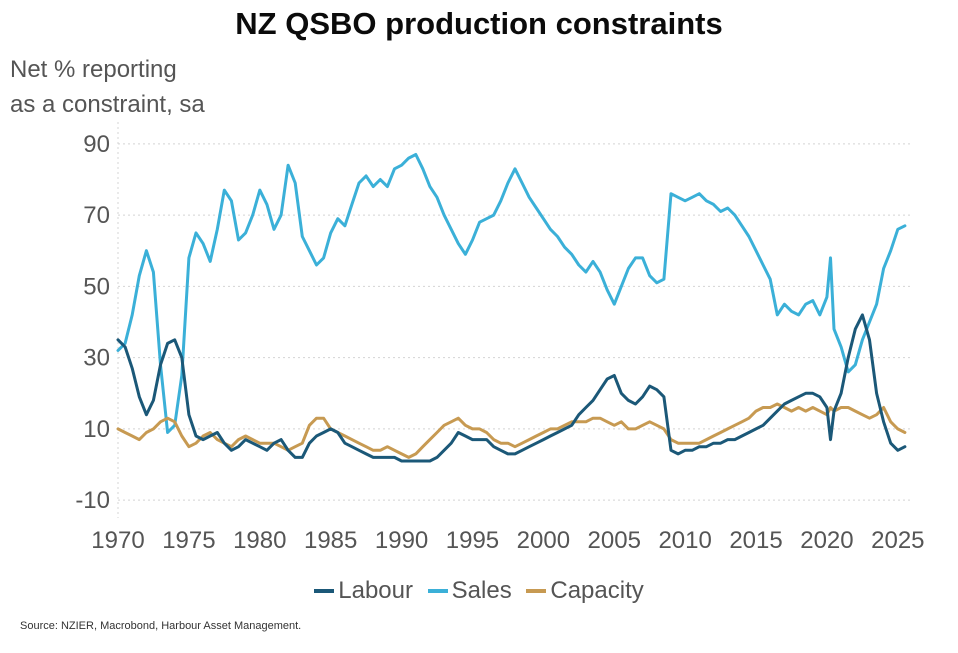  Describe the element at coordinates (259, 540) in the screenshot. I see `x-tick-label: 1980` at that location.